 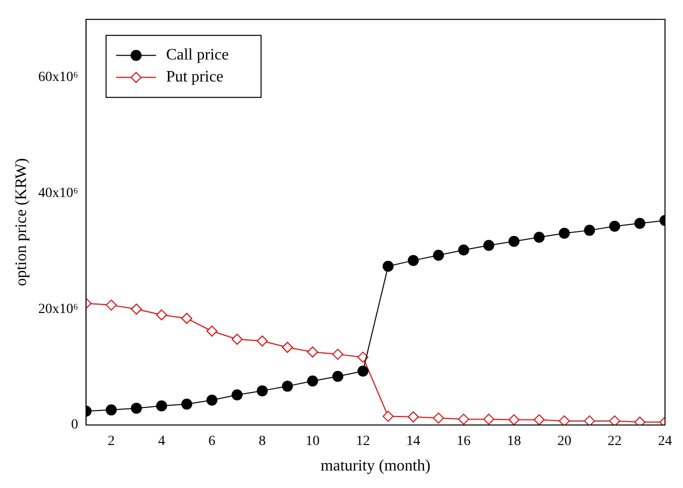 What do you see at coordinates (363, 442) in the screenshot?
I see `x-tick-label: 12` at bounding box center [363, 442].